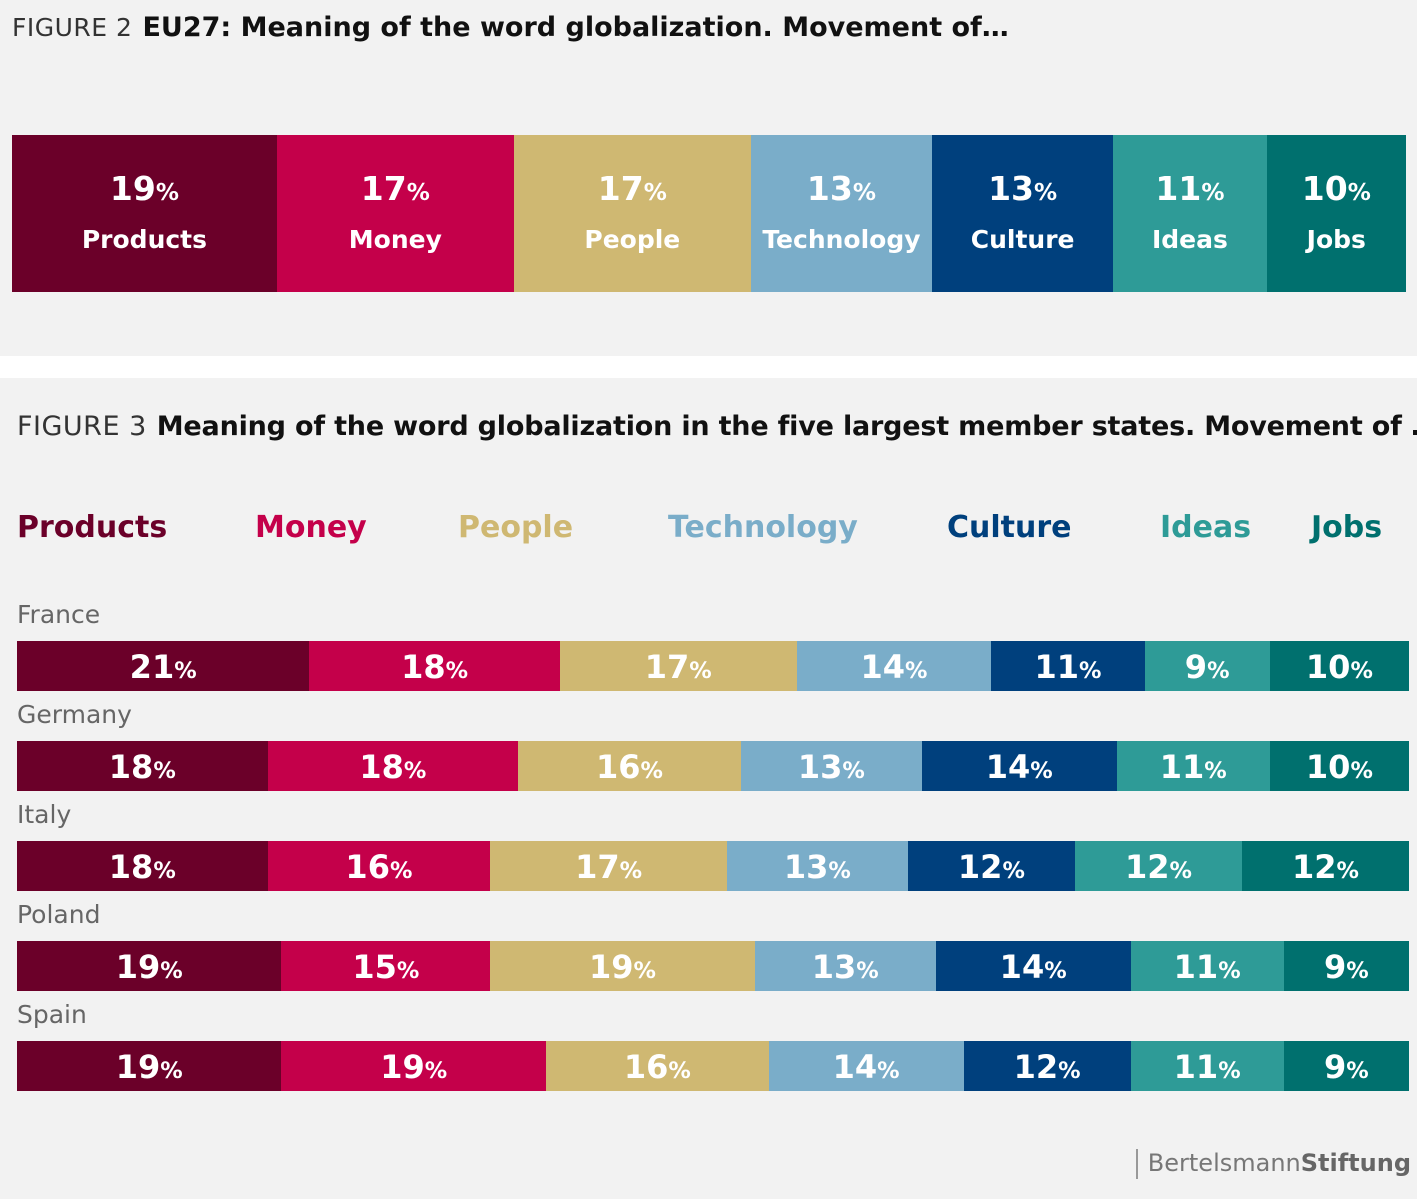  I want to click on logo-text-stiftung: Stiftung, so click(1355, 1163).